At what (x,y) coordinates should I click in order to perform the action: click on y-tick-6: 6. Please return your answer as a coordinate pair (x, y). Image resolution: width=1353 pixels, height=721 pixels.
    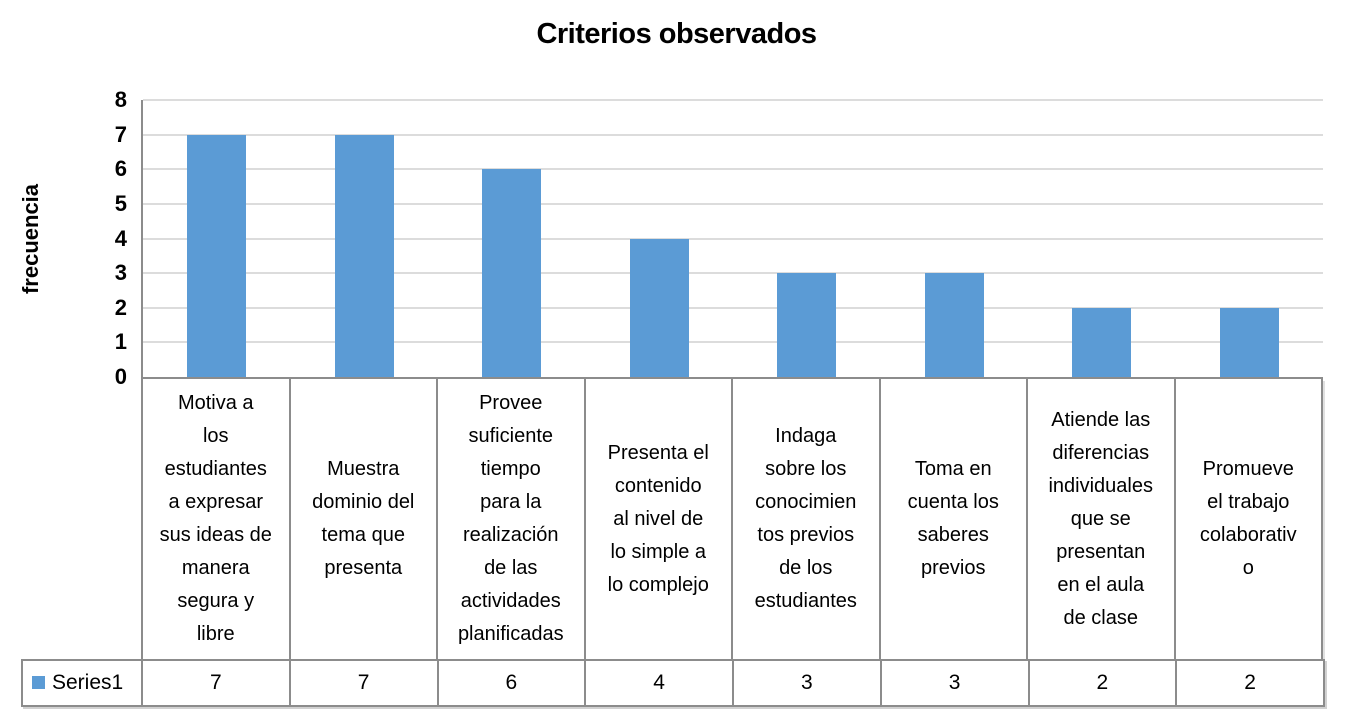
    Looking at the image, I should click on (120, 169).